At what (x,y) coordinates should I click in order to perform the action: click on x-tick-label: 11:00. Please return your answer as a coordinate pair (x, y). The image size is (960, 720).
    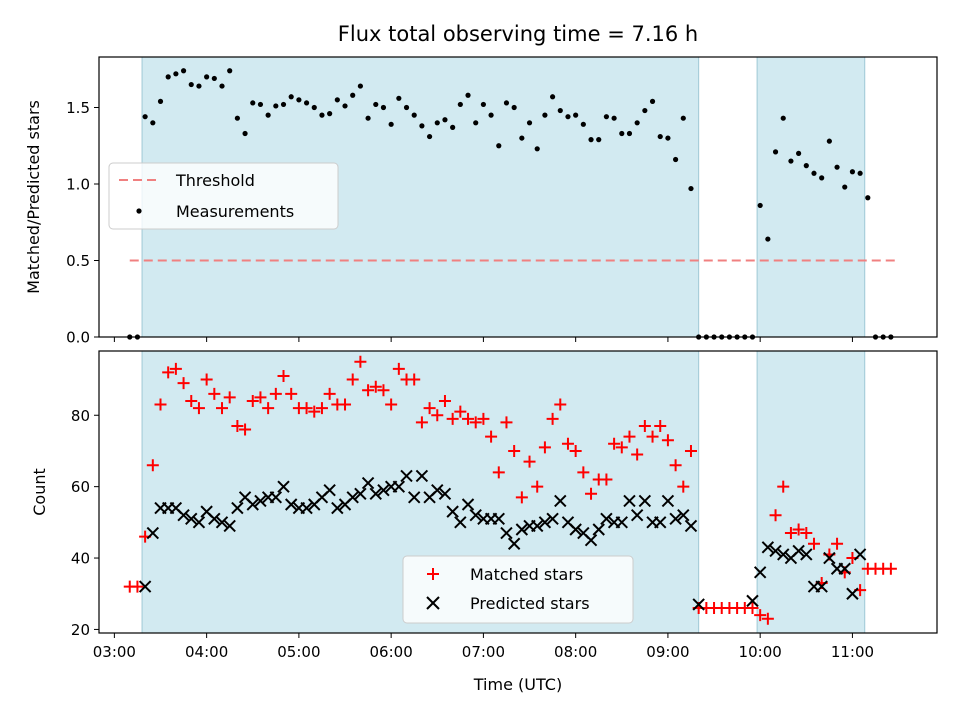
    Looking at the image, I should click on (852, 652).